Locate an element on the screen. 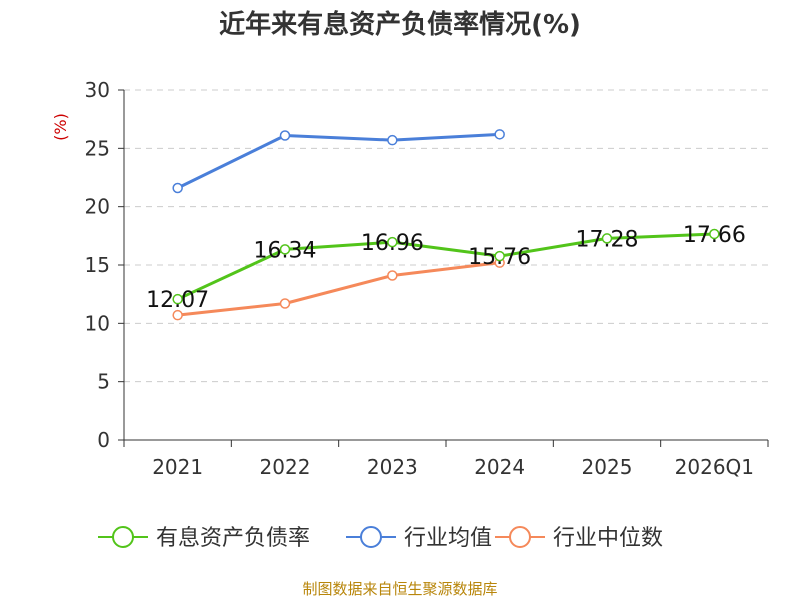 Image resolution: width=800 pixels, height=600 pixels. y-tick-label: 0 is located at coordinates (103, 440).